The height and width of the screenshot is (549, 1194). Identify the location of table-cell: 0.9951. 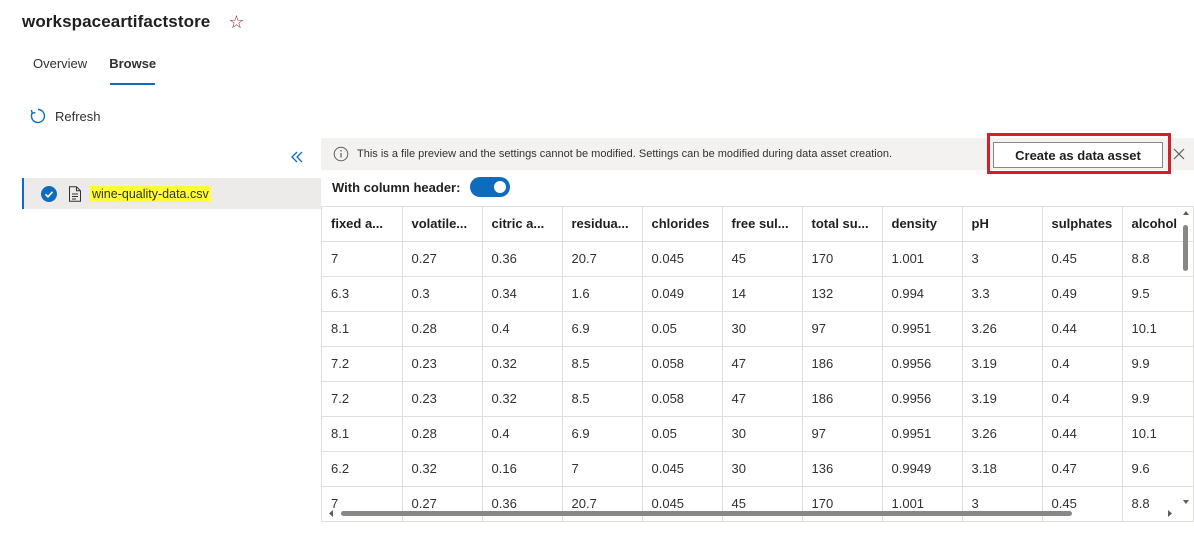
(922, 329).